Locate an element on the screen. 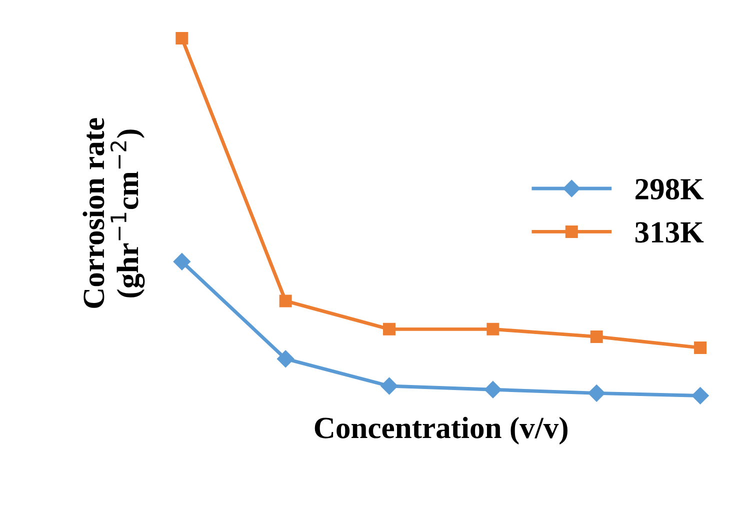 This screenshot has height=508, width=754. legend-label: 298K is located at coordinates (670, 189).